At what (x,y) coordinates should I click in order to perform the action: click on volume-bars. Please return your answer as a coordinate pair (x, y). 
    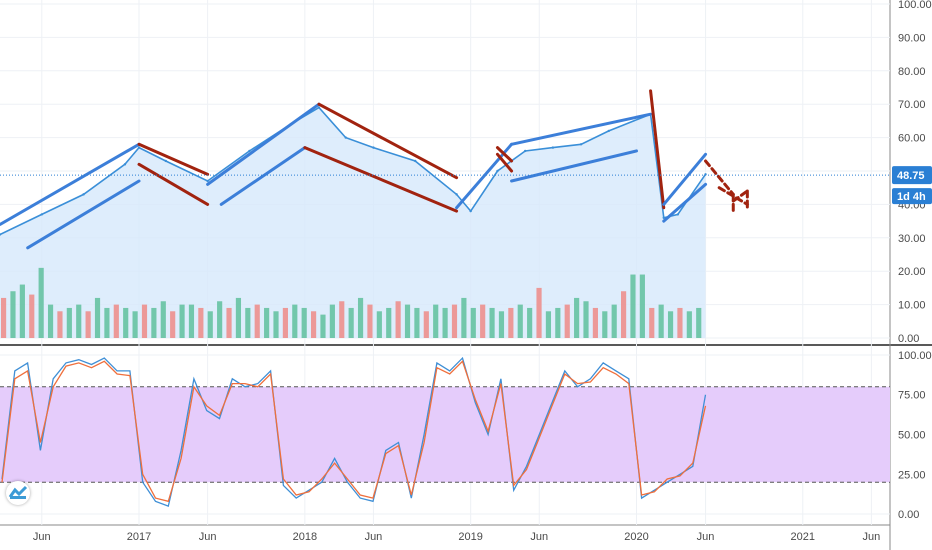
    Looking at the image, I should click on (351, 302).